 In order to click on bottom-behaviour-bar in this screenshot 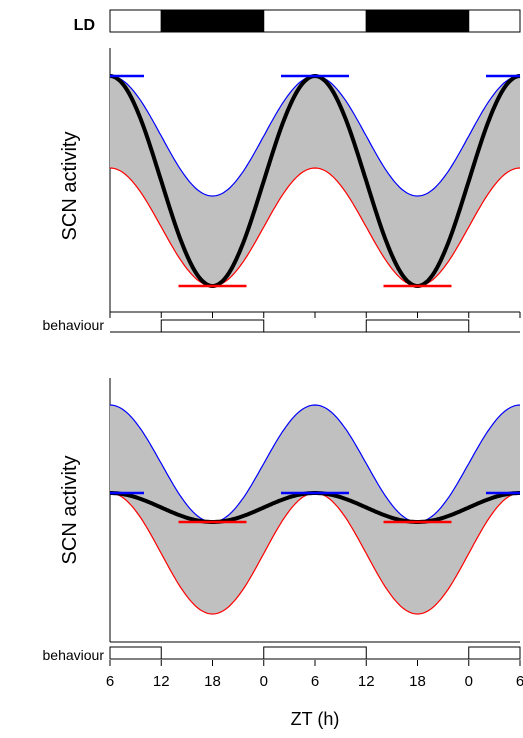, I will do `click(315, 653)`.